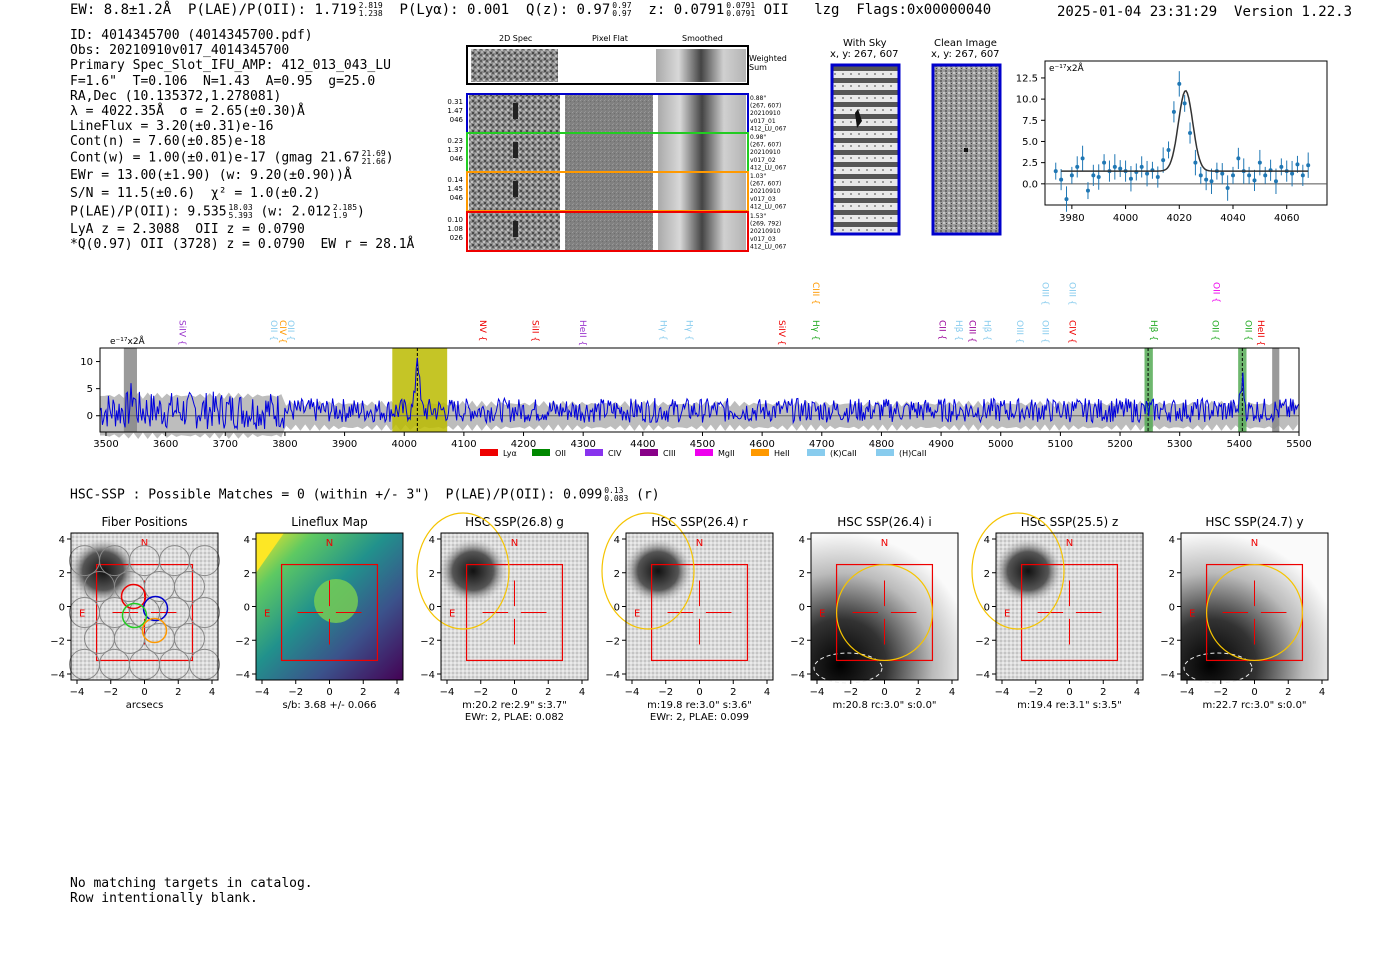  Describe the element at coordinates (1069, 705) in the screenshot. I see `stamp-caption-1: m:19.4 re:3.1" s:3.5"` at that location.